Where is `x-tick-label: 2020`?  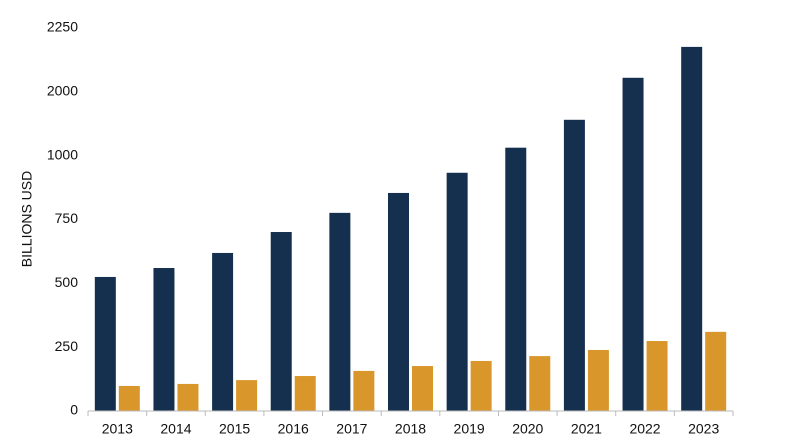 x-tick-label: 2020 is located at coordinates (527, 429).